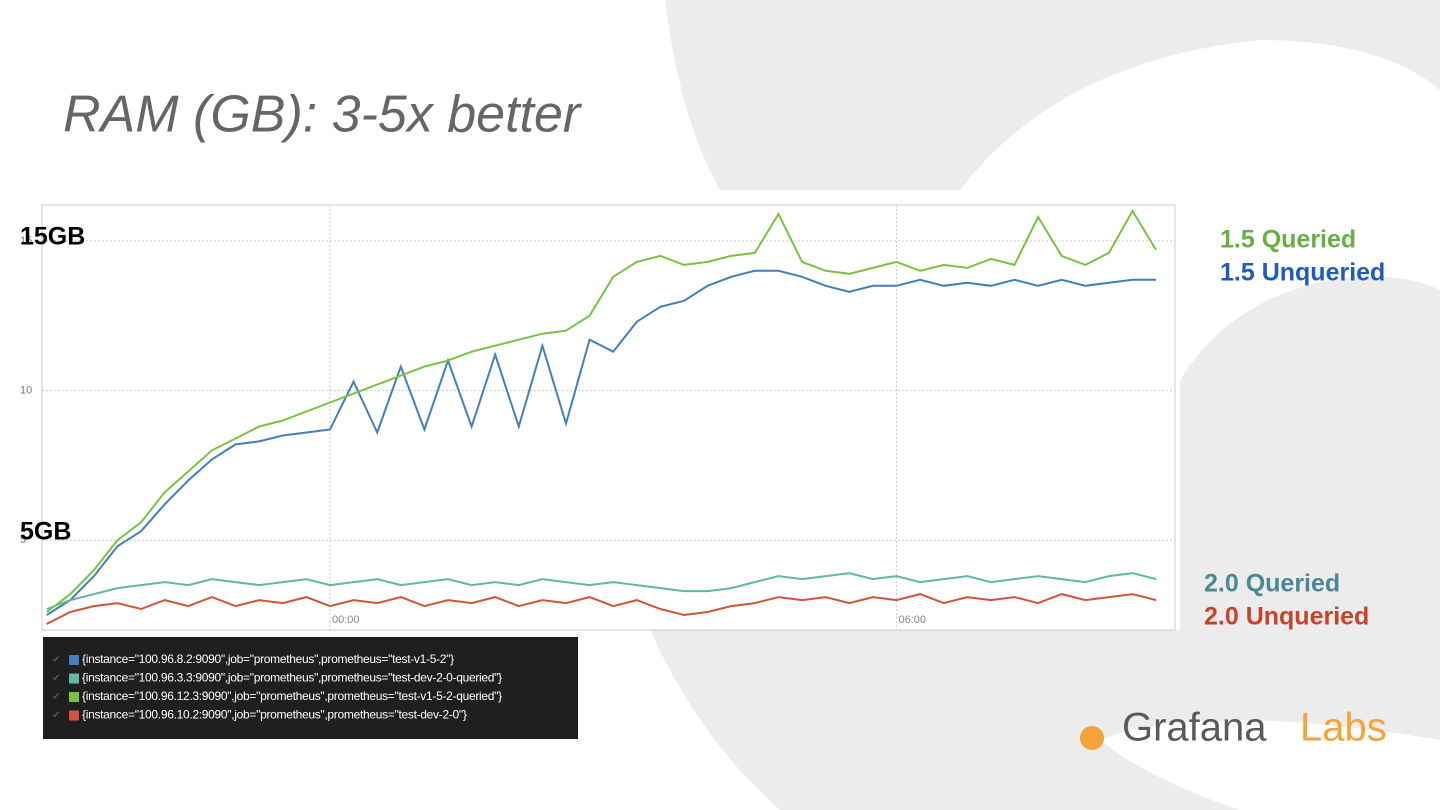 The width and height of the screenshot is (1440, 810). Describe the element at coordinates (346, 620) in the screenshot. I see `x-tick-label: 00:00` at that location.